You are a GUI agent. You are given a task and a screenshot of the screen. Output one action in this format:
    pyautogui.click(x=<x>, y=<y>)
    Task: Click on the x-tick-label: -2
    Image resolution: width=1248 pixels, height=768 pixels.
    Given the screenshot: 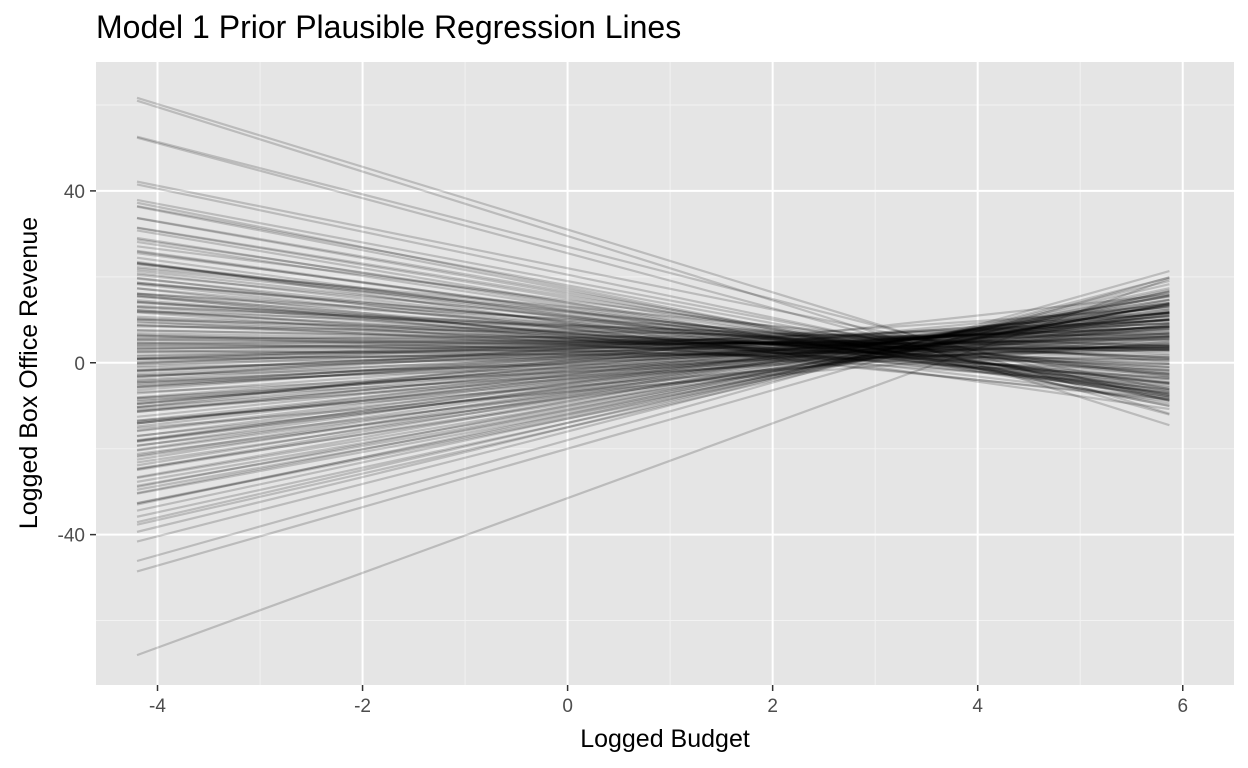 What is the action you would take?
    pyautogui.click(x=362, y=706)
    